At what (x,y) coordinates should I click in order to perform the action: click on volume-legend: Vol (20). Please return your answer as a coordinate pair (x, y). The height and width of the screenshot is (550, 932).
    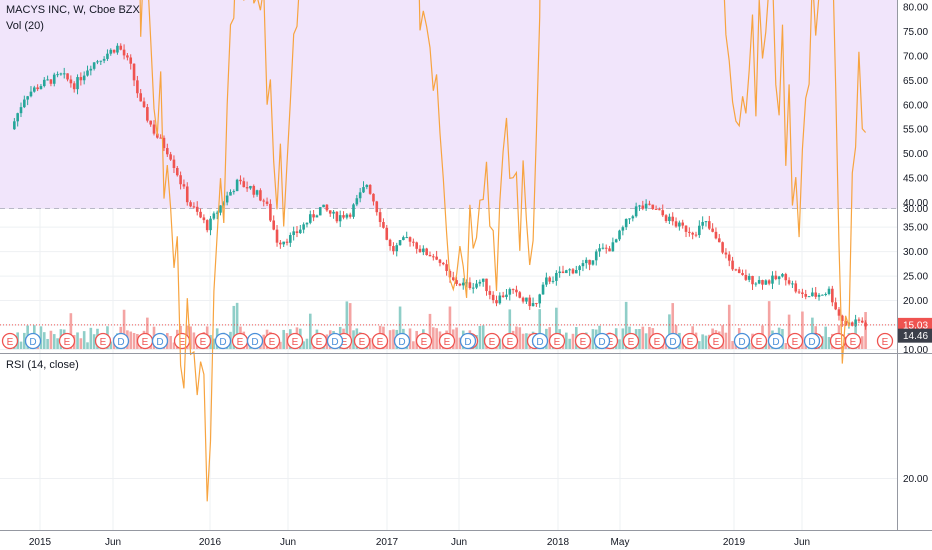
    Looking at the image, I should click on (25, 26).